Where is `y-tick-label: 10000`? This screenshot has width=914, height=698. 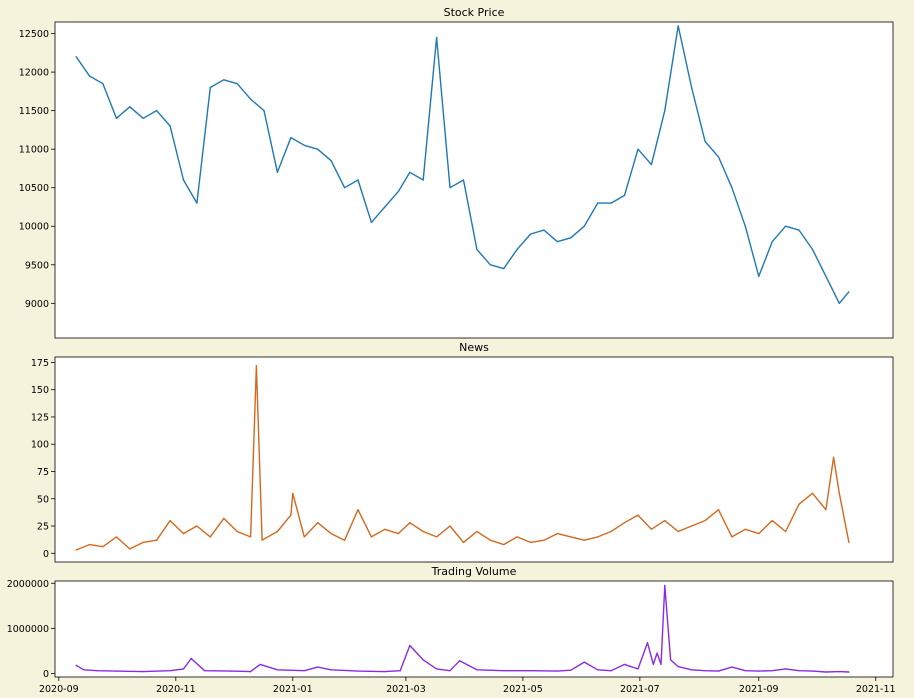
y-tick-label: 10000 is located at coordinates (34, 227).